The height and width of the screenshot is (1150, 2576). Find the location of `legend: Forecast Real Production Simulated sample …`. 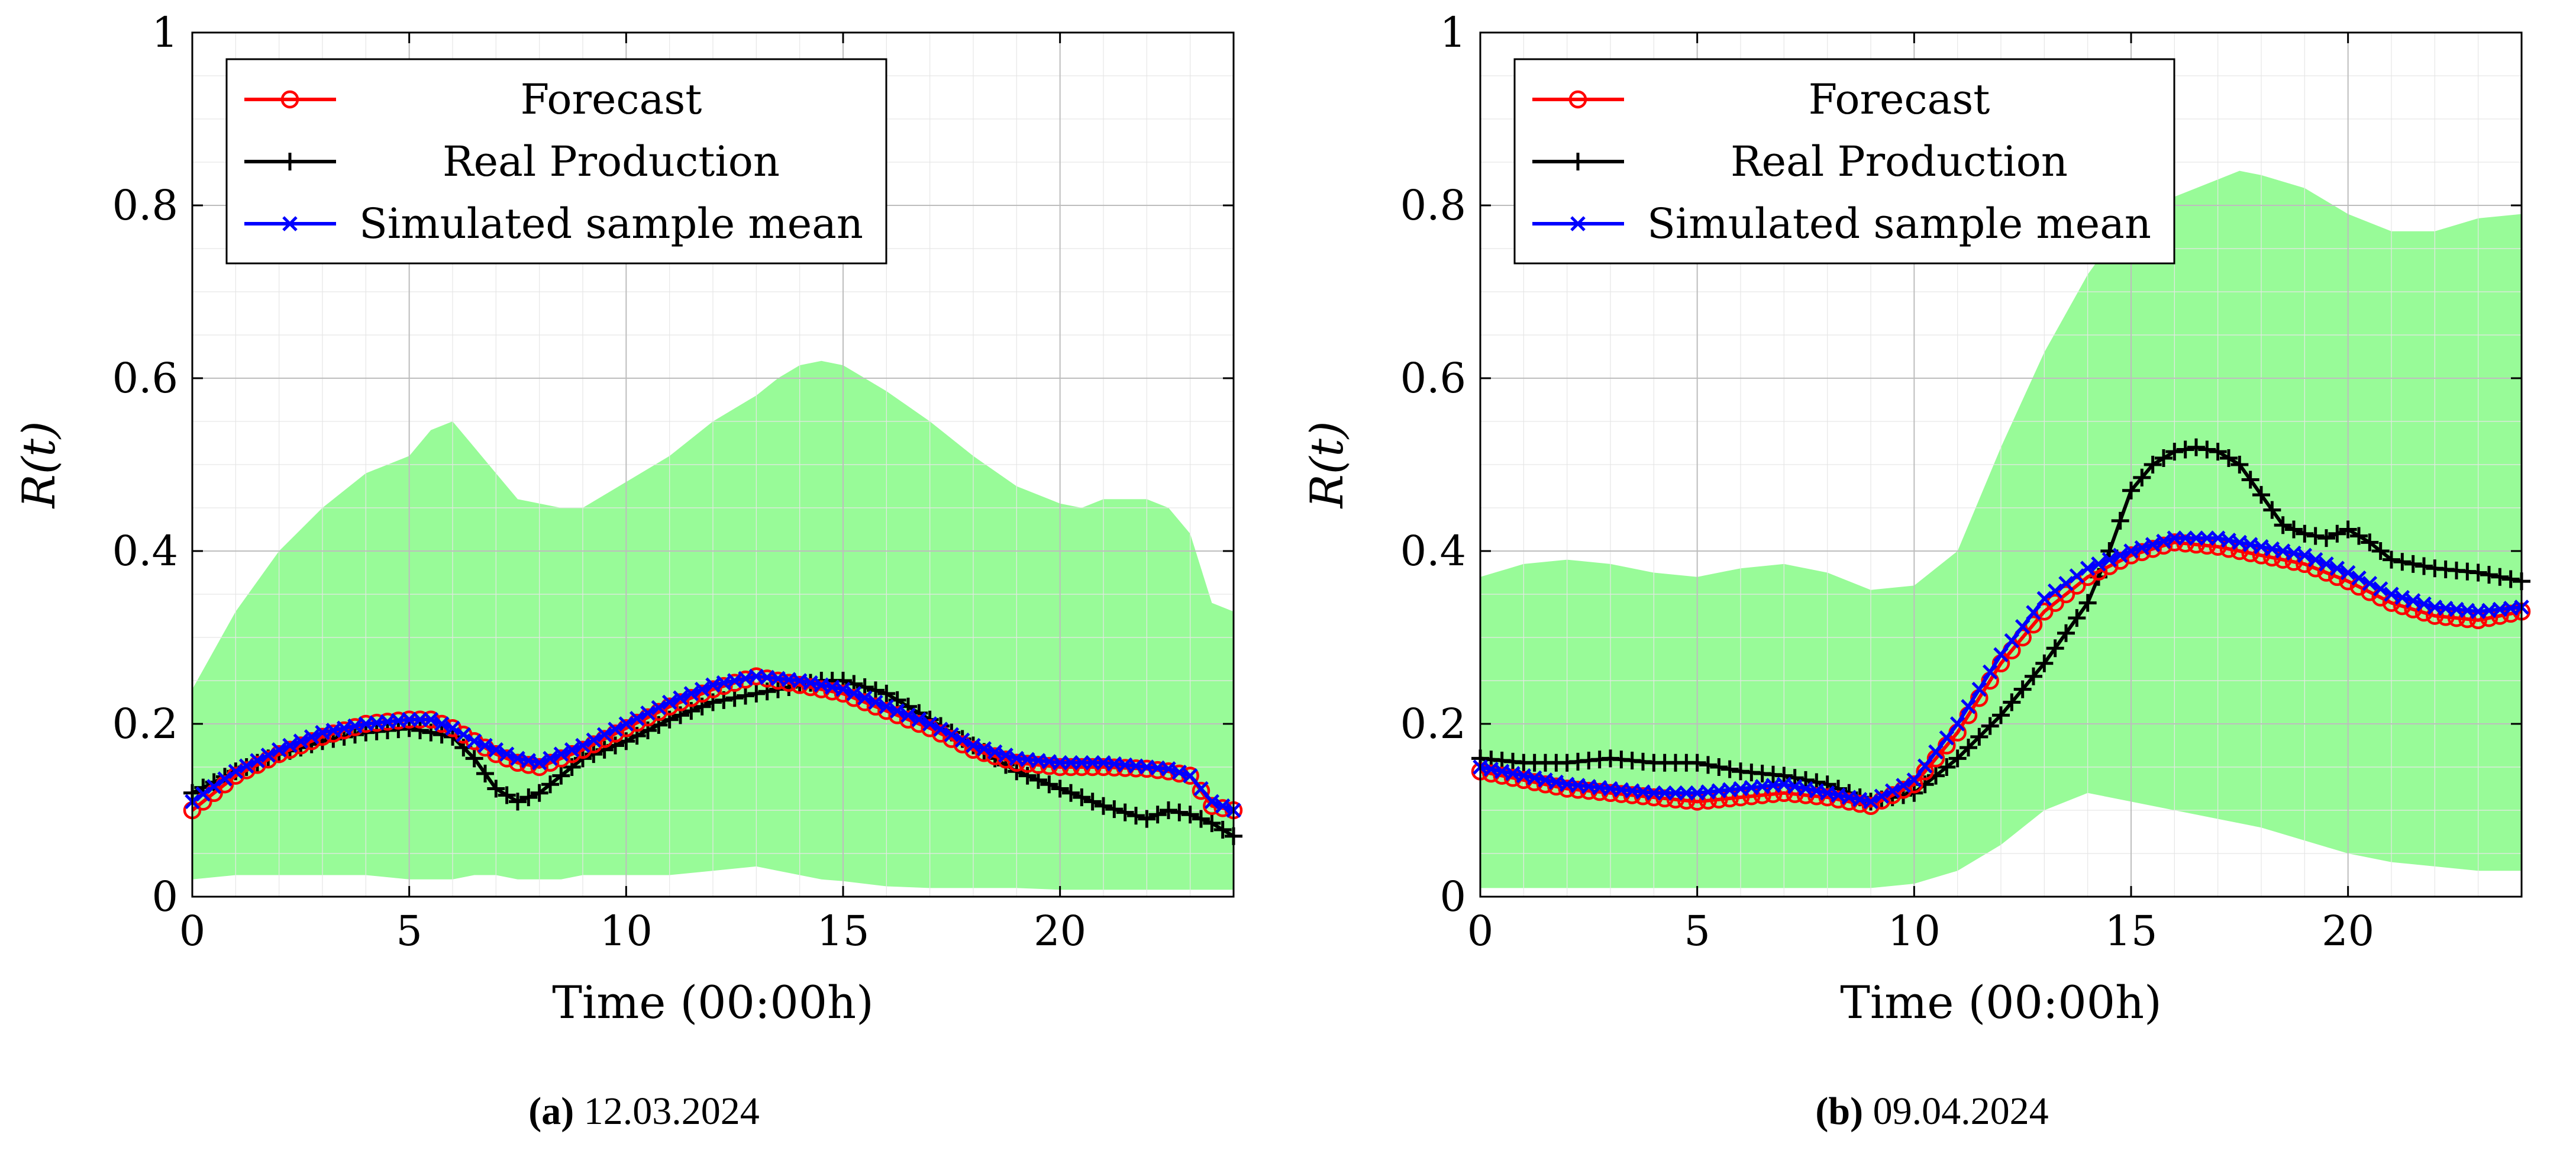

legend: Forecast Real Production Simulated sample … is located at coordinates (1844, 161).